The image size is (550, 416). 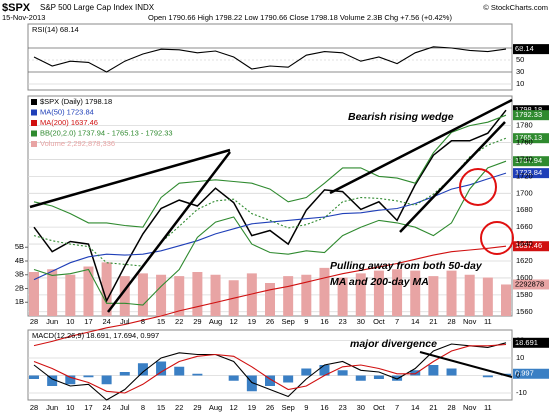 What do you see at coordinates (77, 143) in the screenshot?
I see `legend-label: Volume 2,292,878,336` at bounding box center [77, 143].